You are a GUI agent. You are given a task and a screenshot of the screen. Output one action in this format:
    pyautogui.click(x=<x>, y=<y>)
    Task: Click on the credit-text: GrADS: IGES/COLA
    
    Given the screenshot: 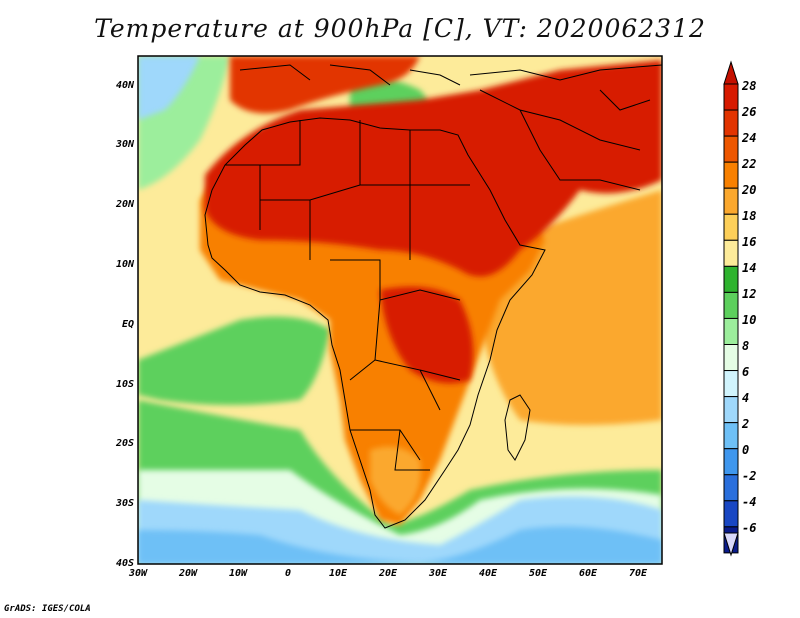 What is the action you would take?
    pyautogui.click(x=47, y=609)
    